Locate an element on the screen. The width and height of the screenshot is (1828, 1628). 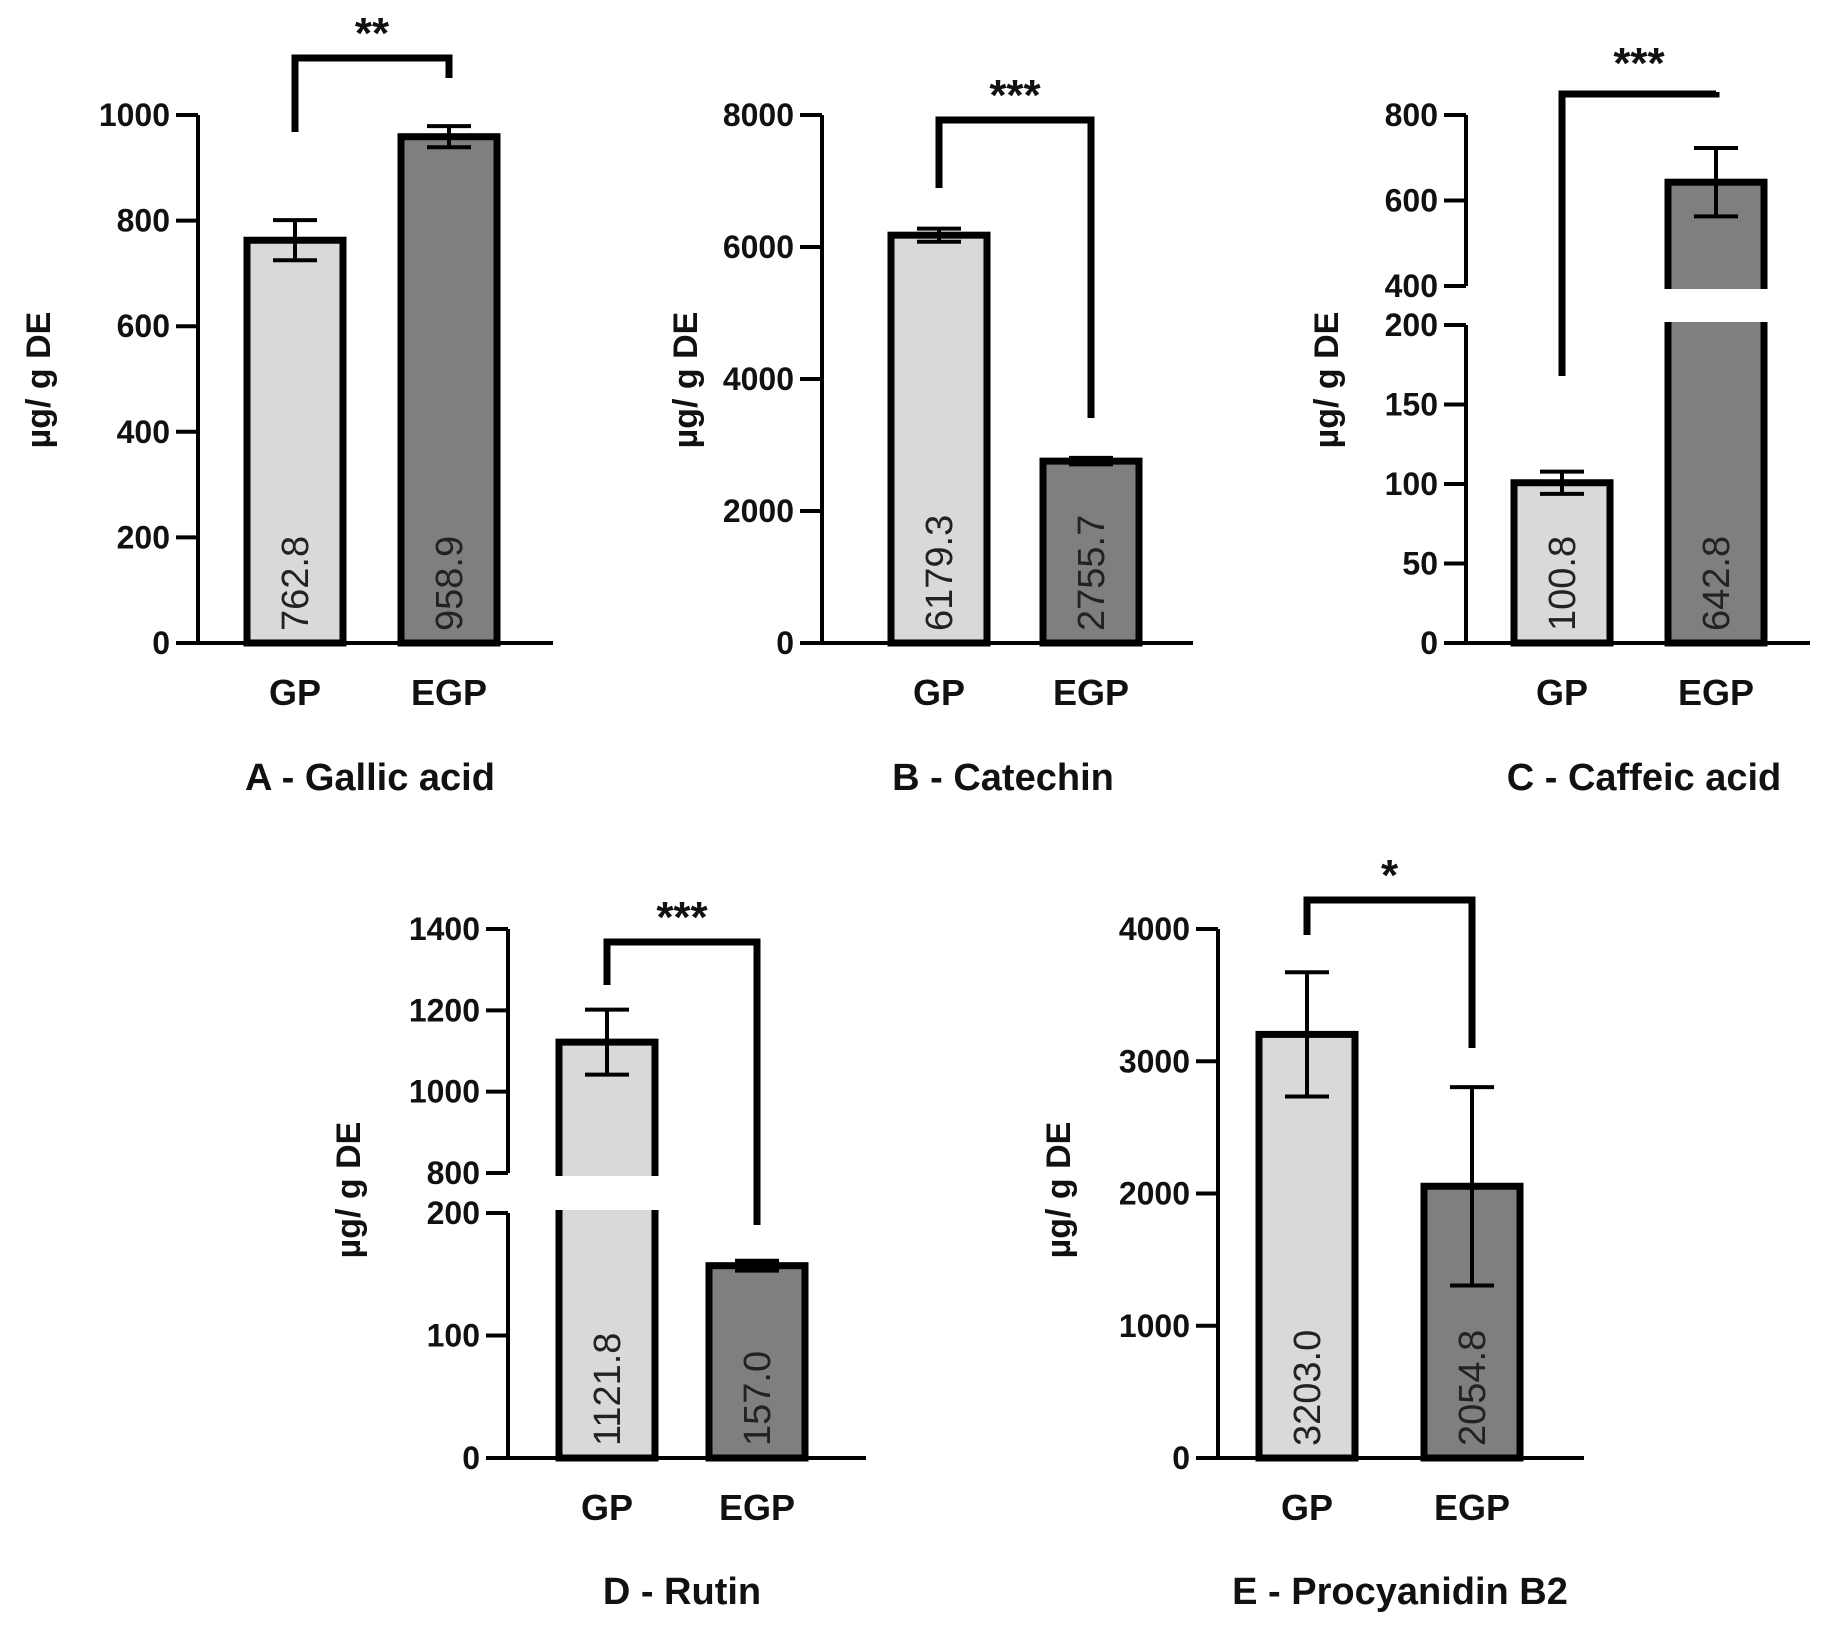
y-tick-label: 150 is located at coordinates (1411, 405).